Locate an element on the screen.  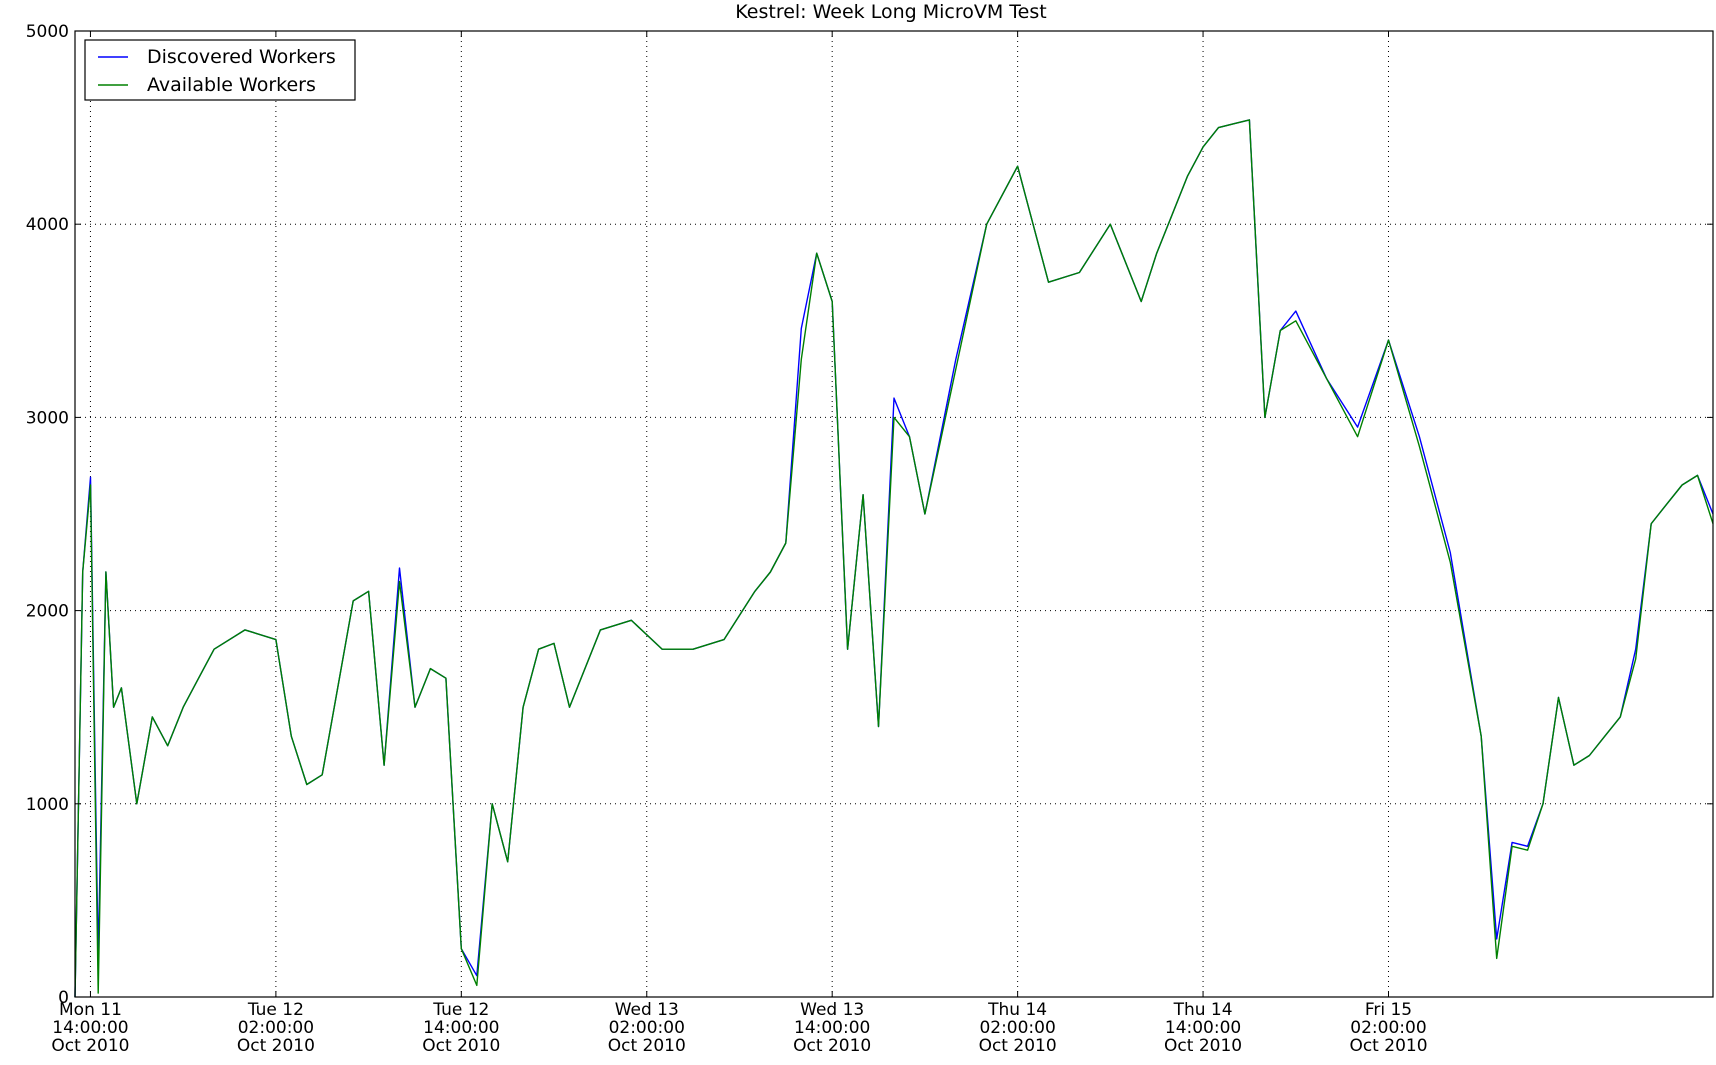
chart-title: Kestrel: Week Long MicroVM Test is located at coordinates (890, 12).